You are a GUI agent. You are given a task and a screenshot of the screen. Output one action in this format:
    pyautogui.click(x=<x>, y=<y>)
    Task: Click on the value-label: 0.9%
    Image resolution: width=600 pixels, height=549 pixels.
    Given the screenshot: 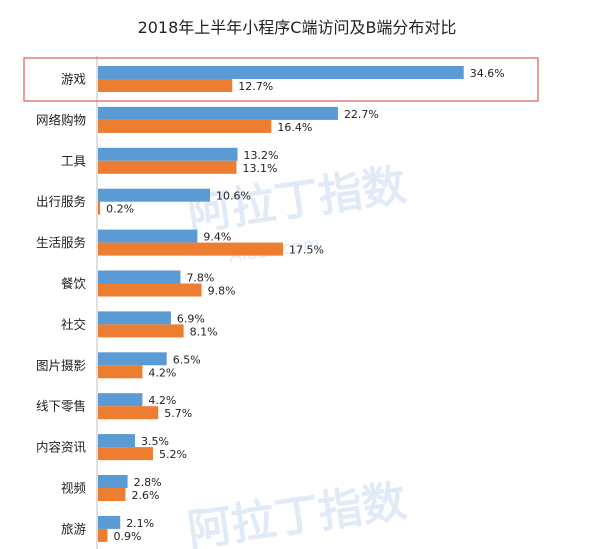 What is the action you would take?
    pyautogui.click(x=128, y=536)
    